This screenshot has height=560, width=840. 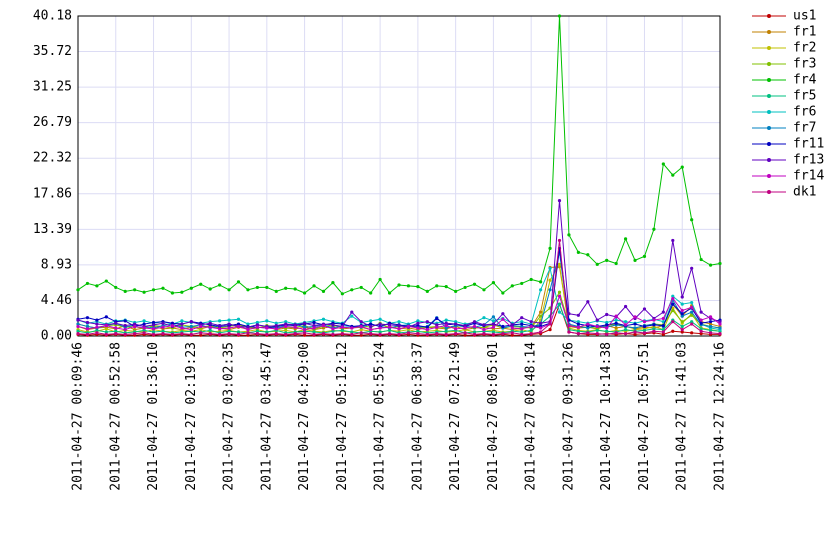 What do you see at coordinates (804, 32) in the screenshot?
I see `legend-label: fr1` at bounding box center [804, 32].